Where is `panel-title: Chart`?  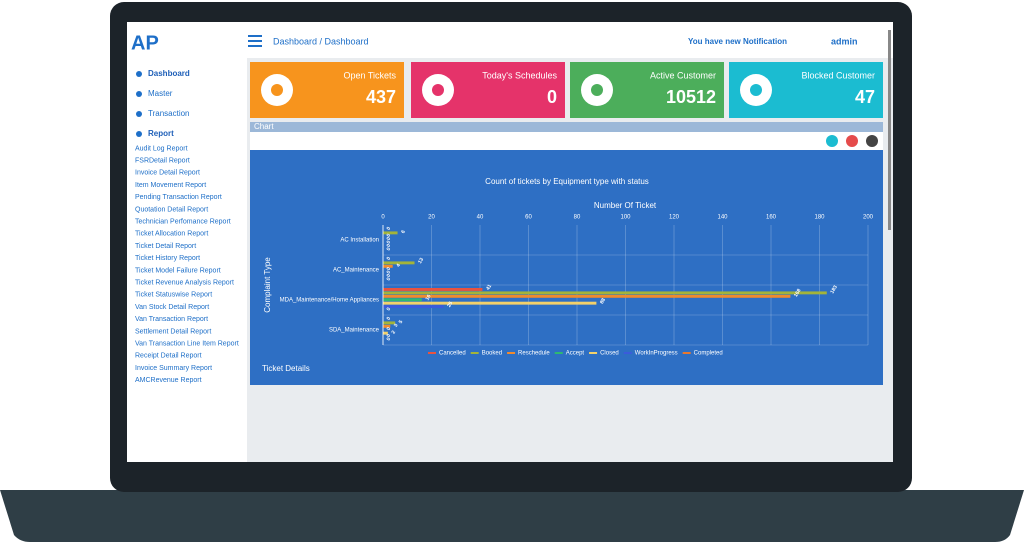
panel-title: Chart is located at coordinates (264, 126).